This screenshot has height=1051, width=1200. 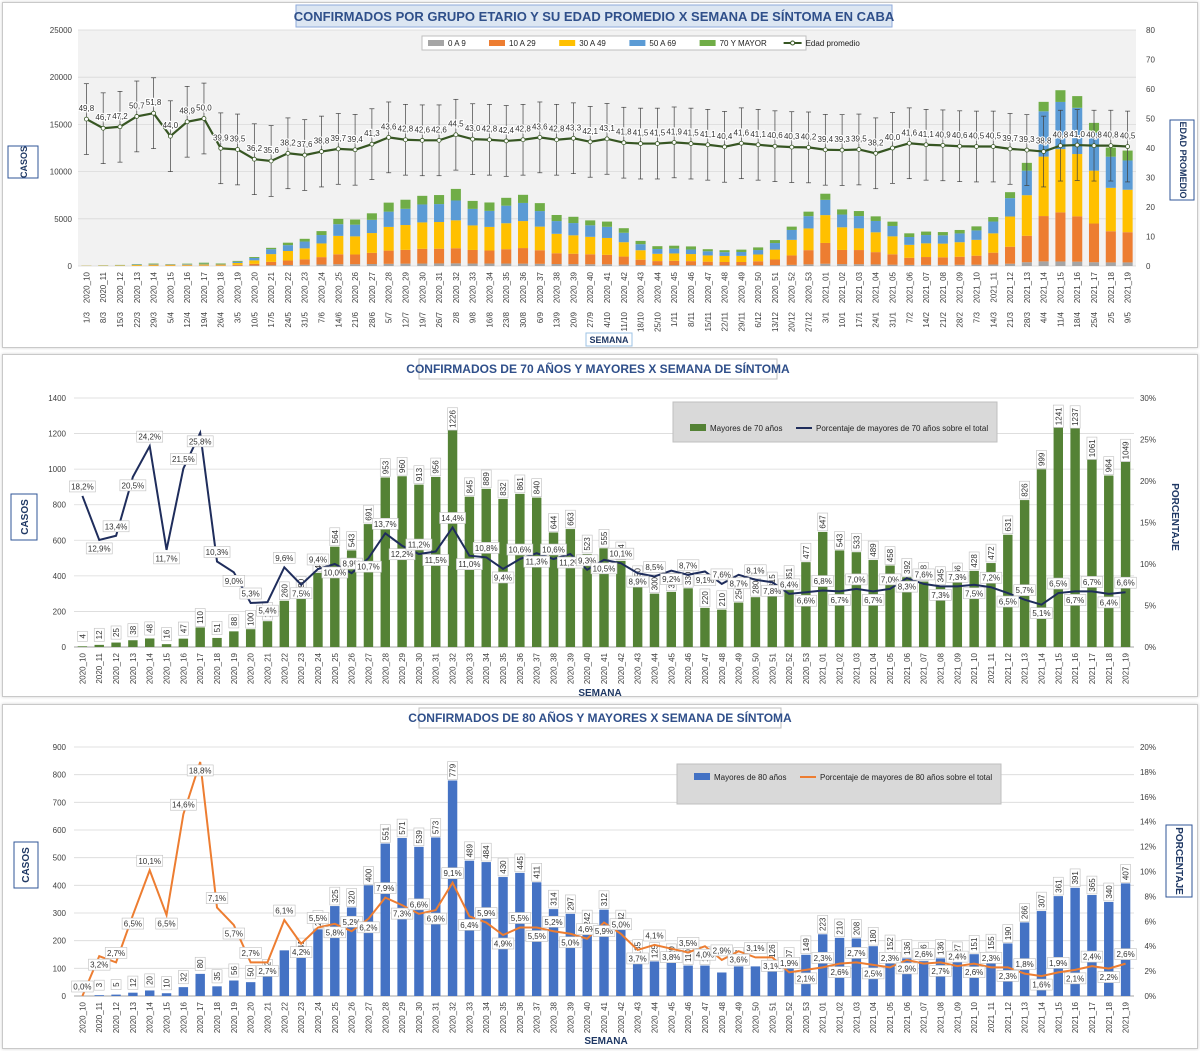 I want to click on percentage-label: 8,3%, so click(x=907, y=587).